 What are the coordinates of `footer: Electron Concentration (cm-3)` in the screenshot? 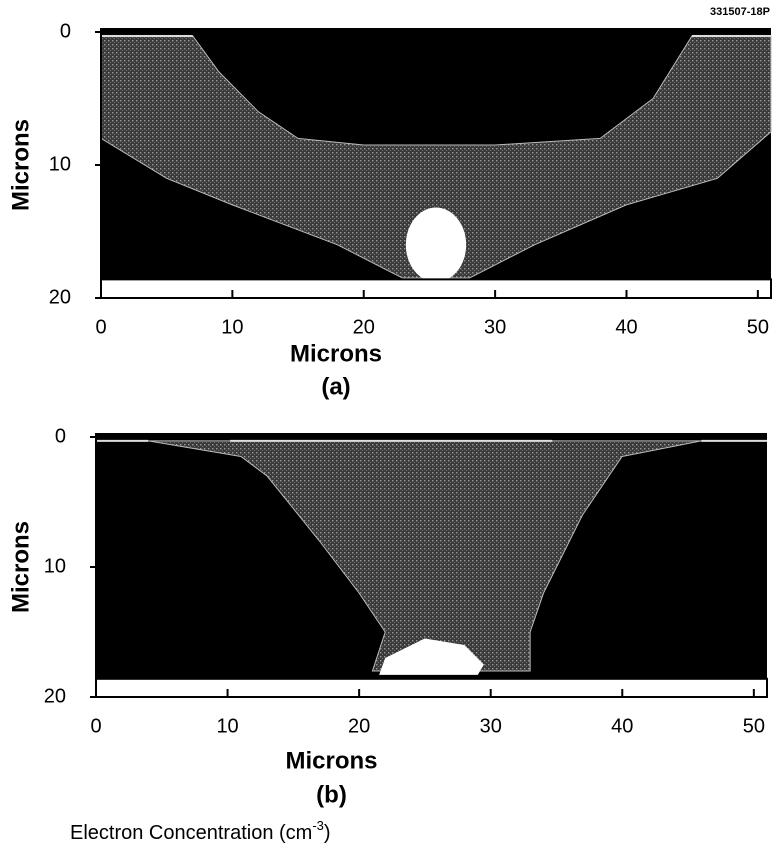 It's located at (200, 831).